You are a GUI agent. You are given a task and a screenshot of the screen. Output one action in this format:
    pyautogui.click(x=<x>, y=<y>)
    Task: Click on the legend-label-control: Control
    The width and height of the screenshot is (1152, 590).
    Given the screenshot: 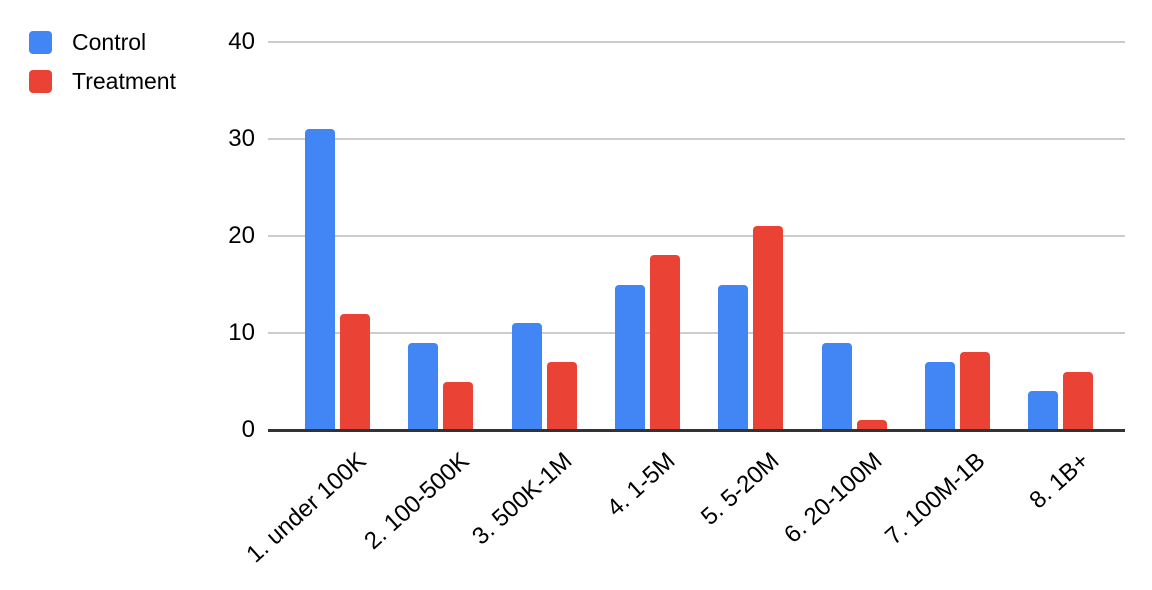 What is the action you would take?
    pyautogui.click(x=109, y=42)
    